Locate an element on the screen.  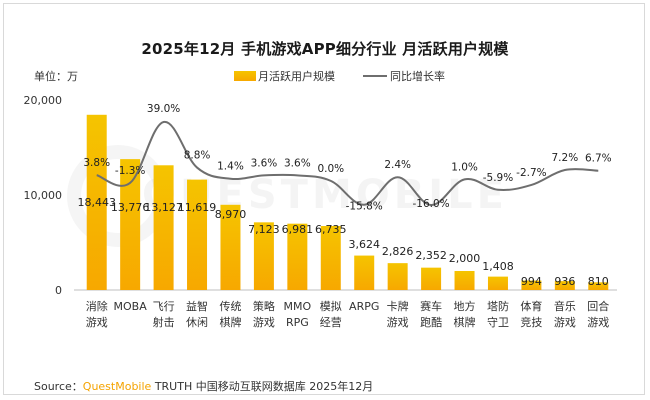
growth-label: 0.0% is located at coordinates (330, 169).